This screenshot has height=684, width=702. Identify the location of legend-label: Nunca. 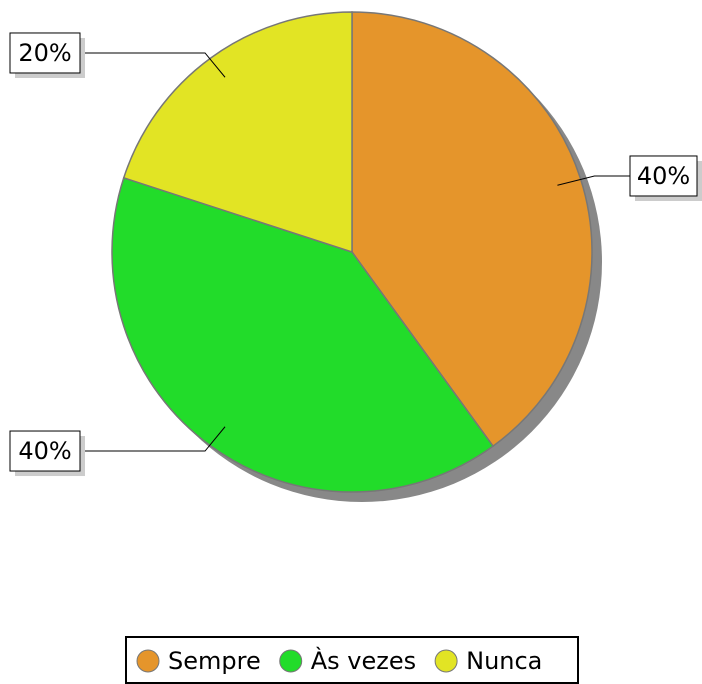
(504, 661).